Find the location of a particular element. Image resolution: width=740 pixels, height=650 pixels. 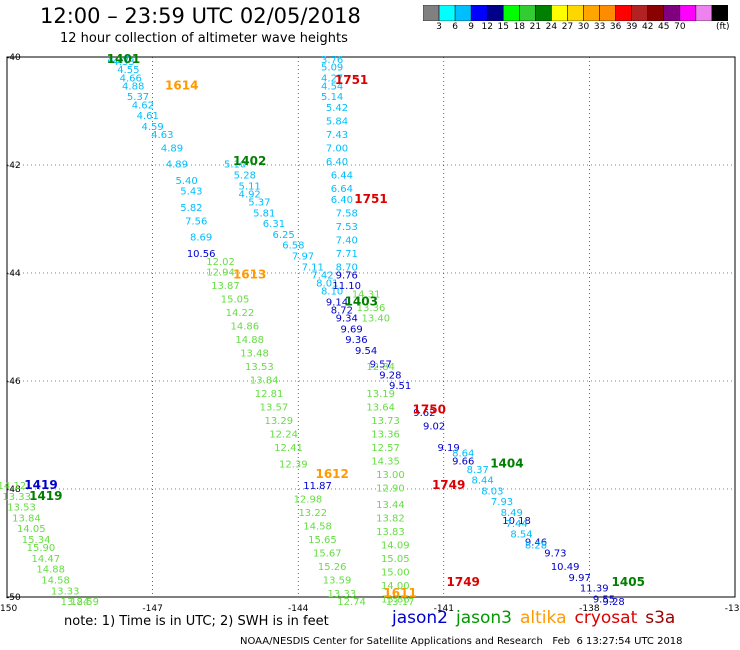

wave-height-value: 7.71 is located at coordinates (347, 254).